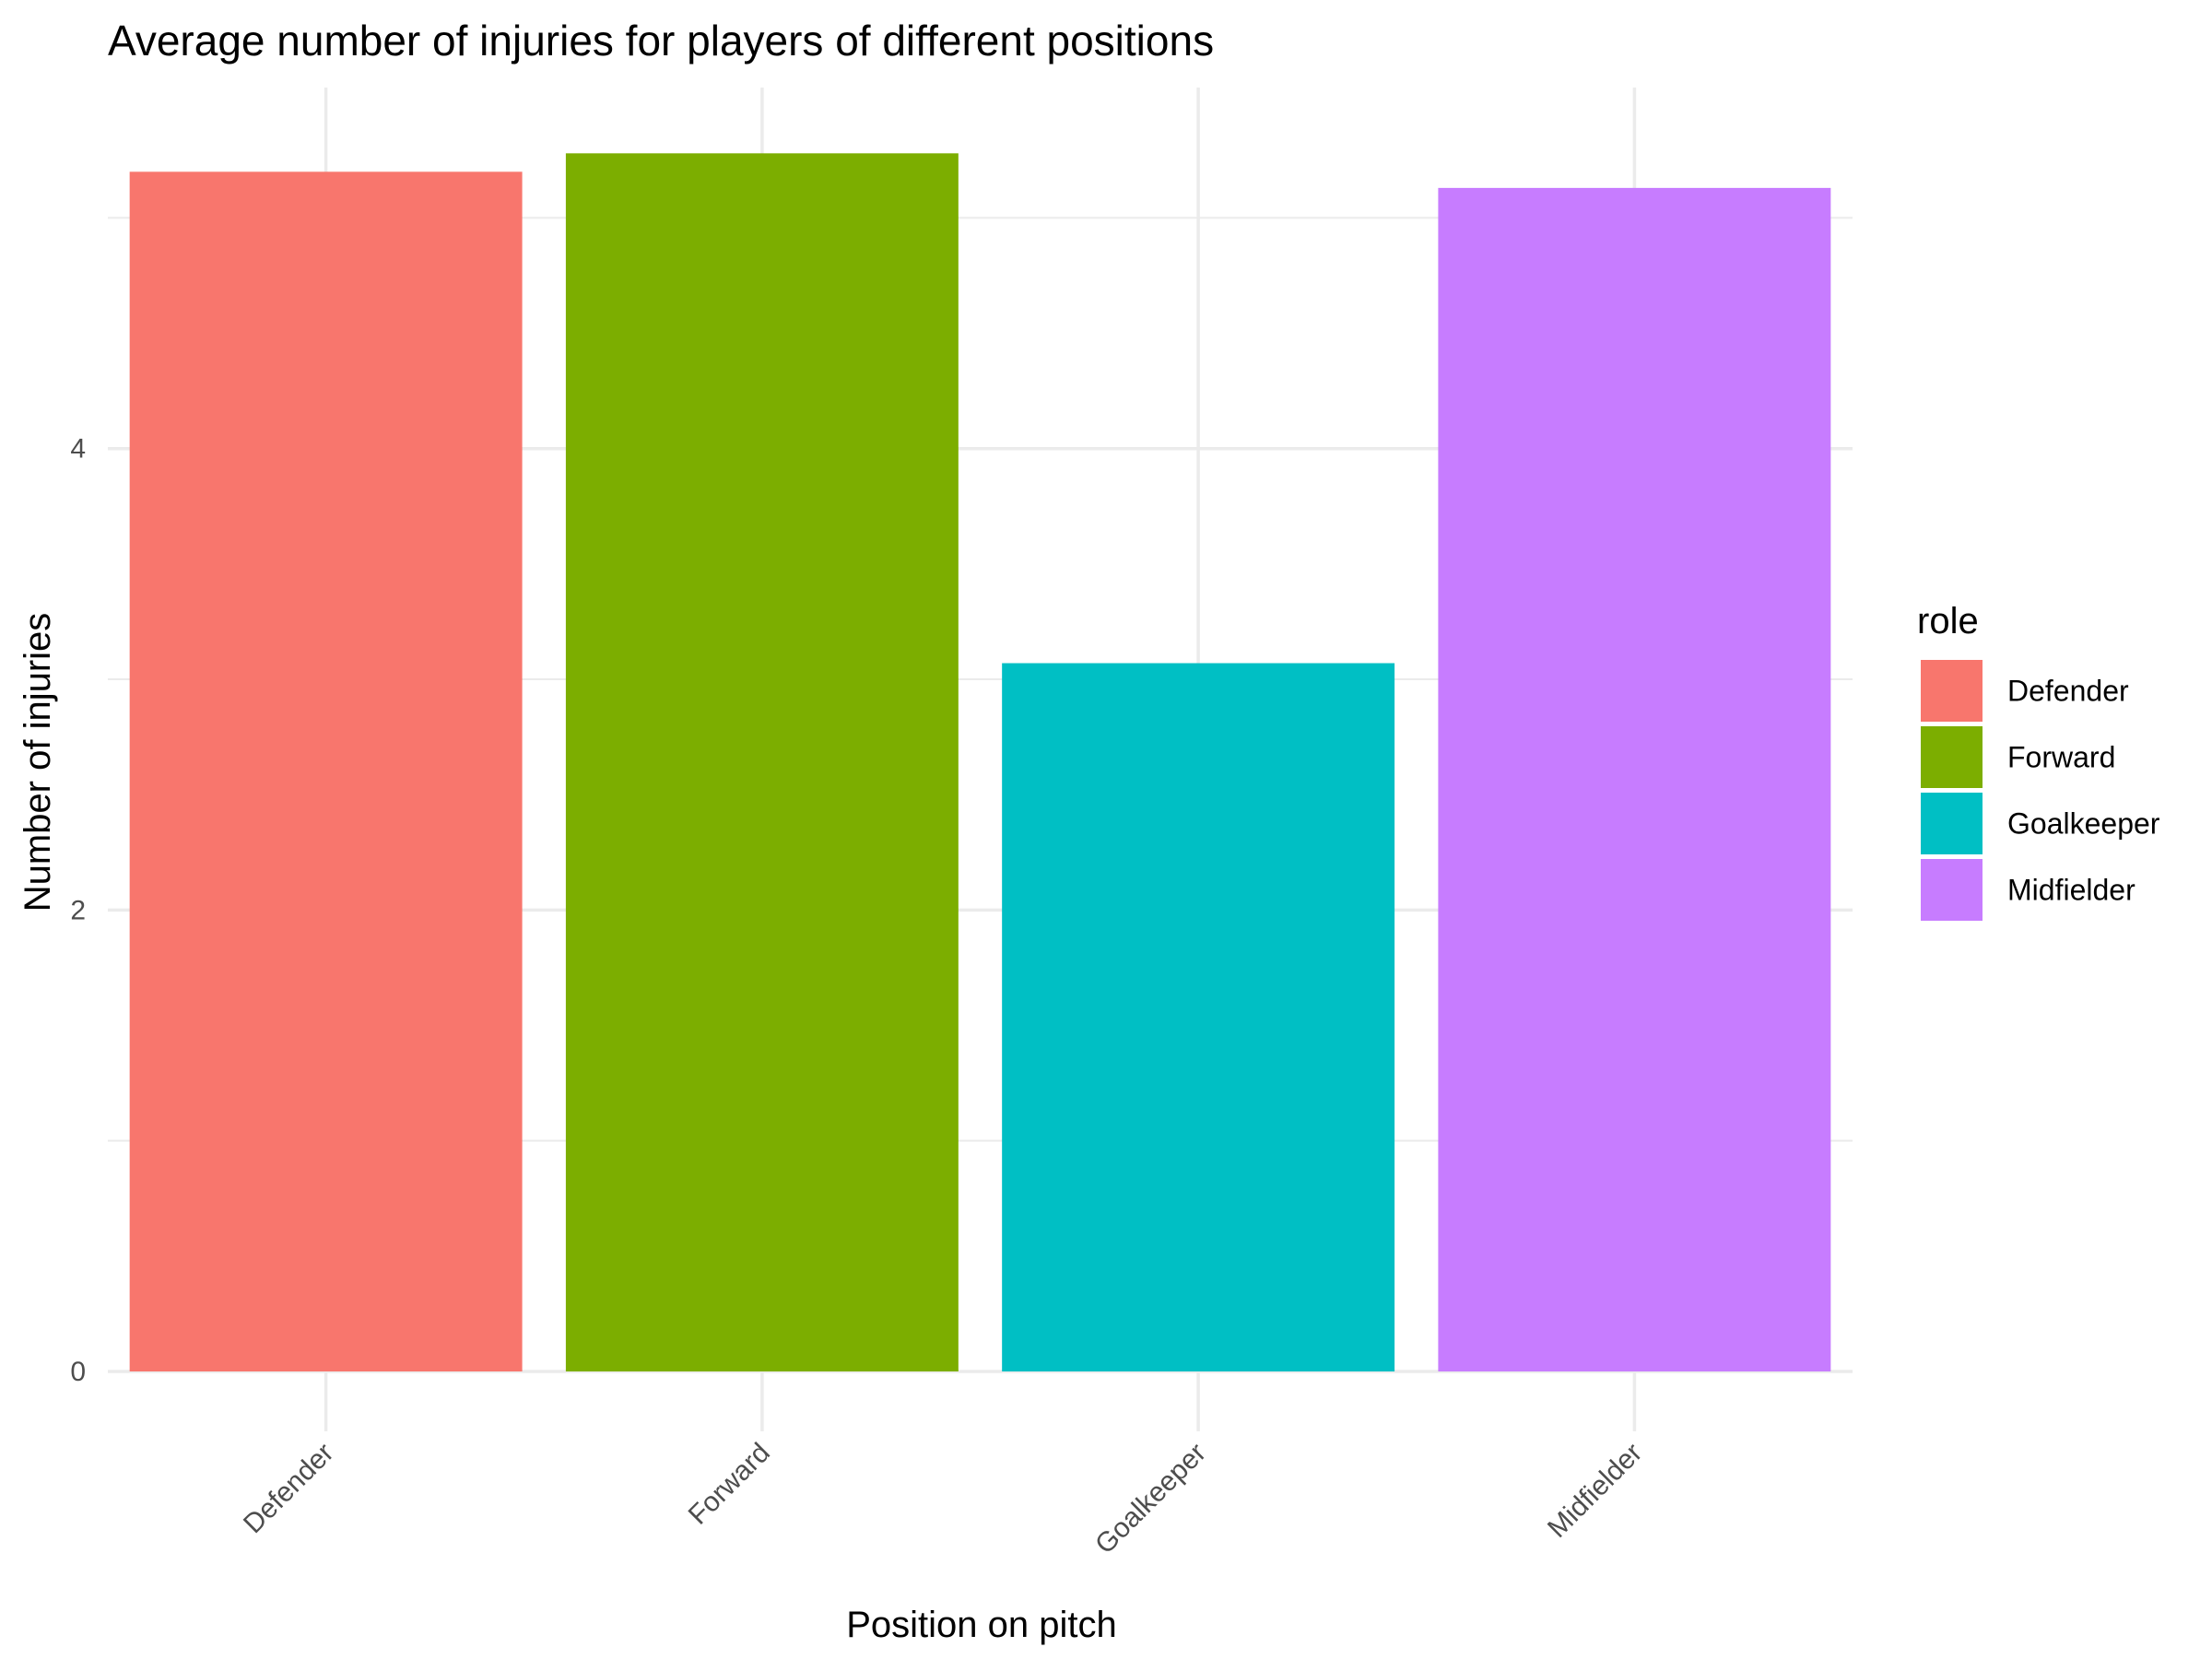 The height and width of the screenshot is (1659, 2212). What do you see at coordinates (1952, 691) in the screenshot?
I see `legend-key-defender` at bounding box center [1952, 691].